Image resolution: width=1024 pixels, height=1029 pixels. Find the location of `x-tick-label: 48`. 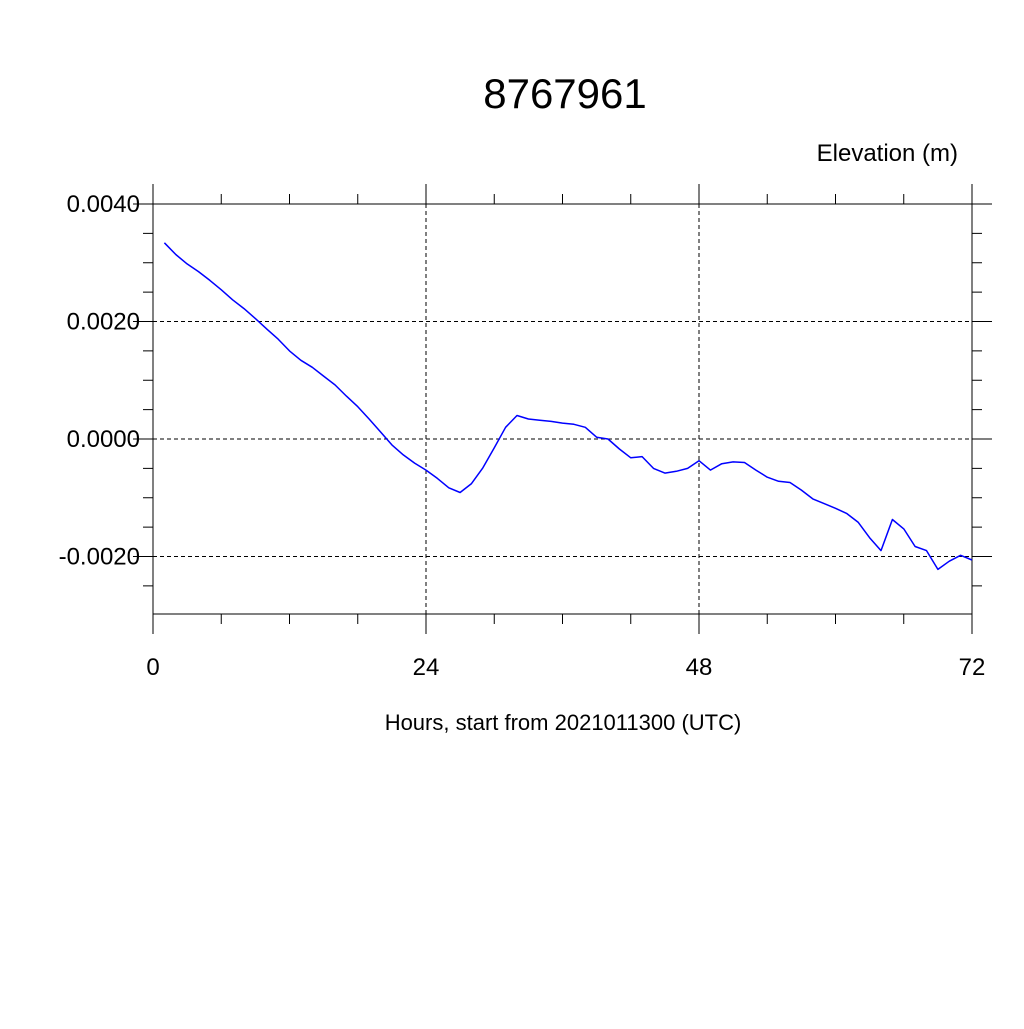

x-tick-label: 48 is located at coordinates (699, 667).